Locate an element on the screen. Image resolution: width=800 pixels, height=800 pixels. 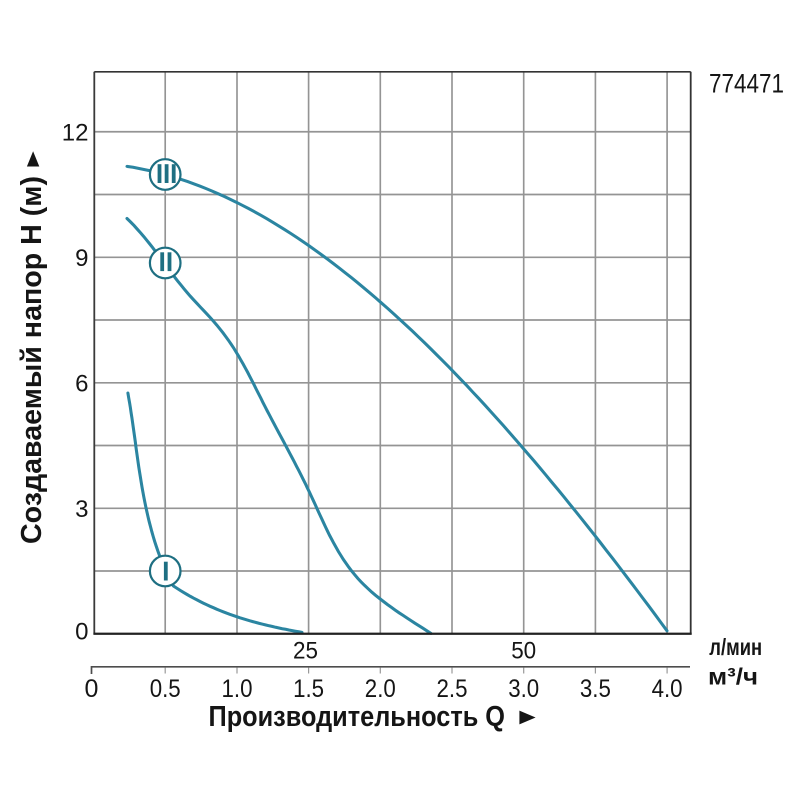
svg-text: 12 is located at coordinates (75, 132).